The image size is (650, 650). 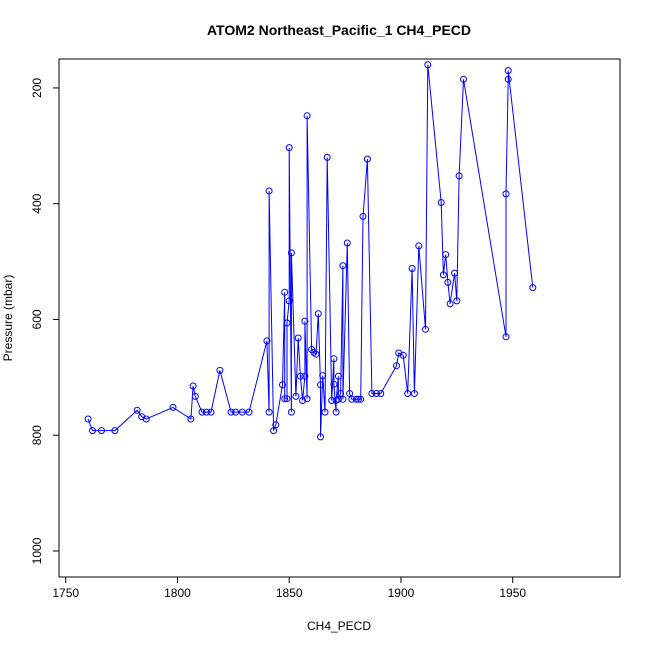 I want to click on y-tick-label: 400, so click(x=37, y=203).